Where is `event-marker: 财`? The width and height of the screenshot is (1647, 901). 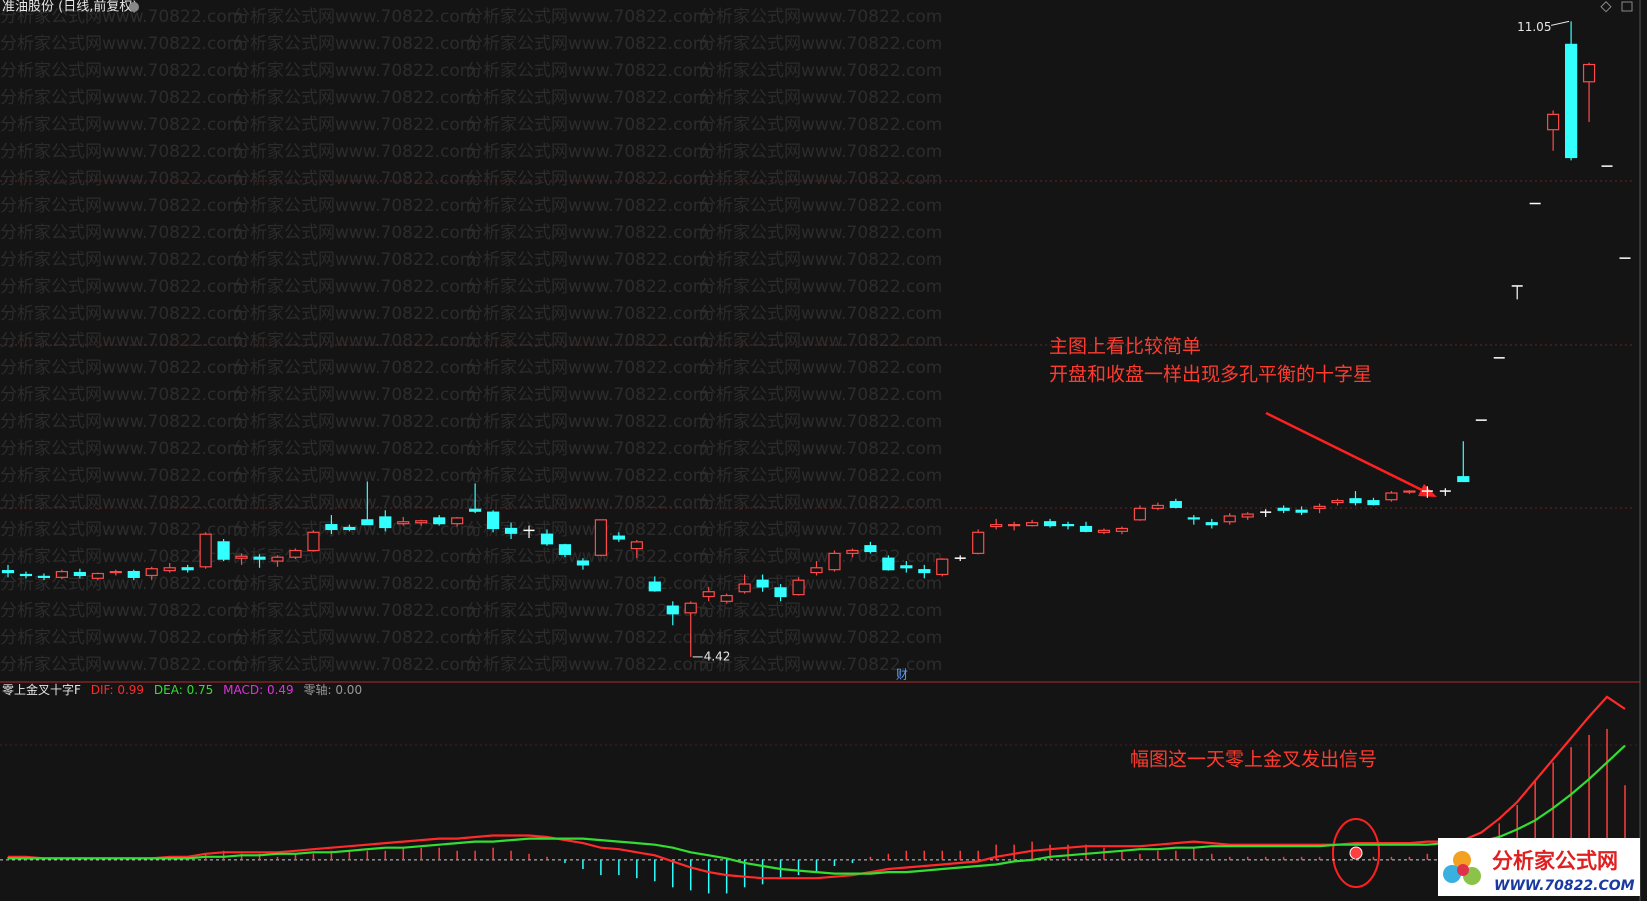
event-marker: 财 is located at coordinates (902, 675).